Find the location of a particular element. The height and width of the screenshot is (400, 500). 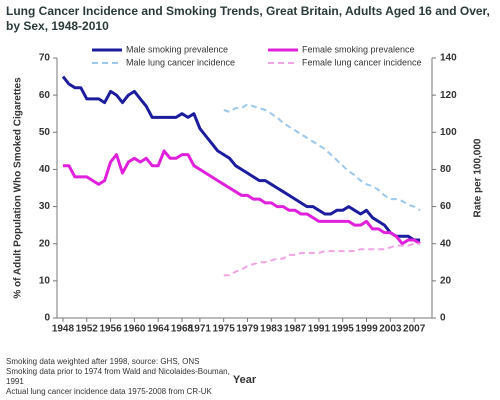

x-tick-label: 1952 is located at coordinates (87, 329).